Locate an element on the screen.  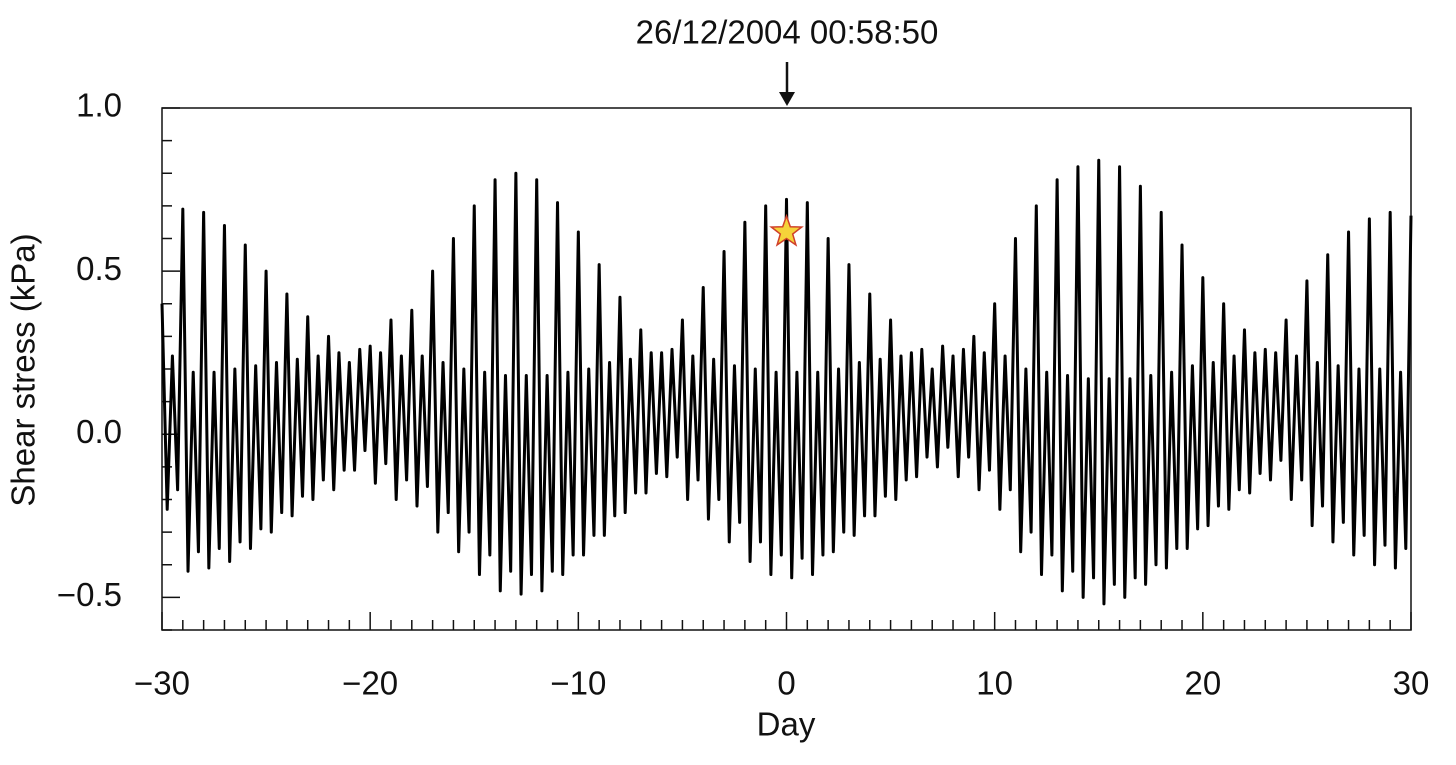
x-axis-title: Day is located at coordinates (786, 724).